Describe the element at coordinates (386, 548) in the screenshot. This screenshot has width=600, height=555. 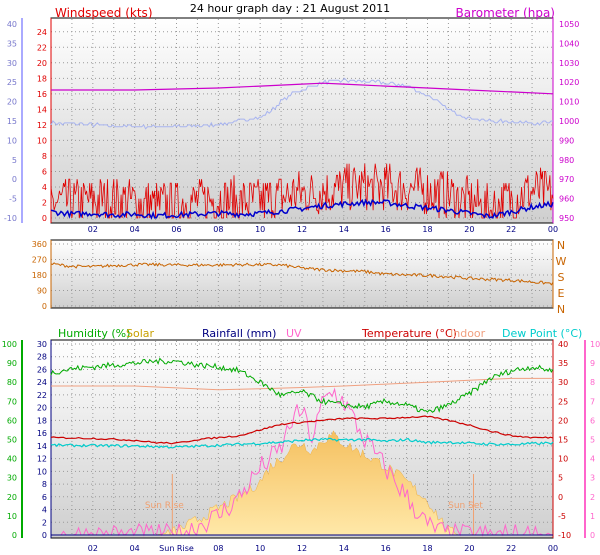
I see `climate-x-tick-label: 16` at that location.